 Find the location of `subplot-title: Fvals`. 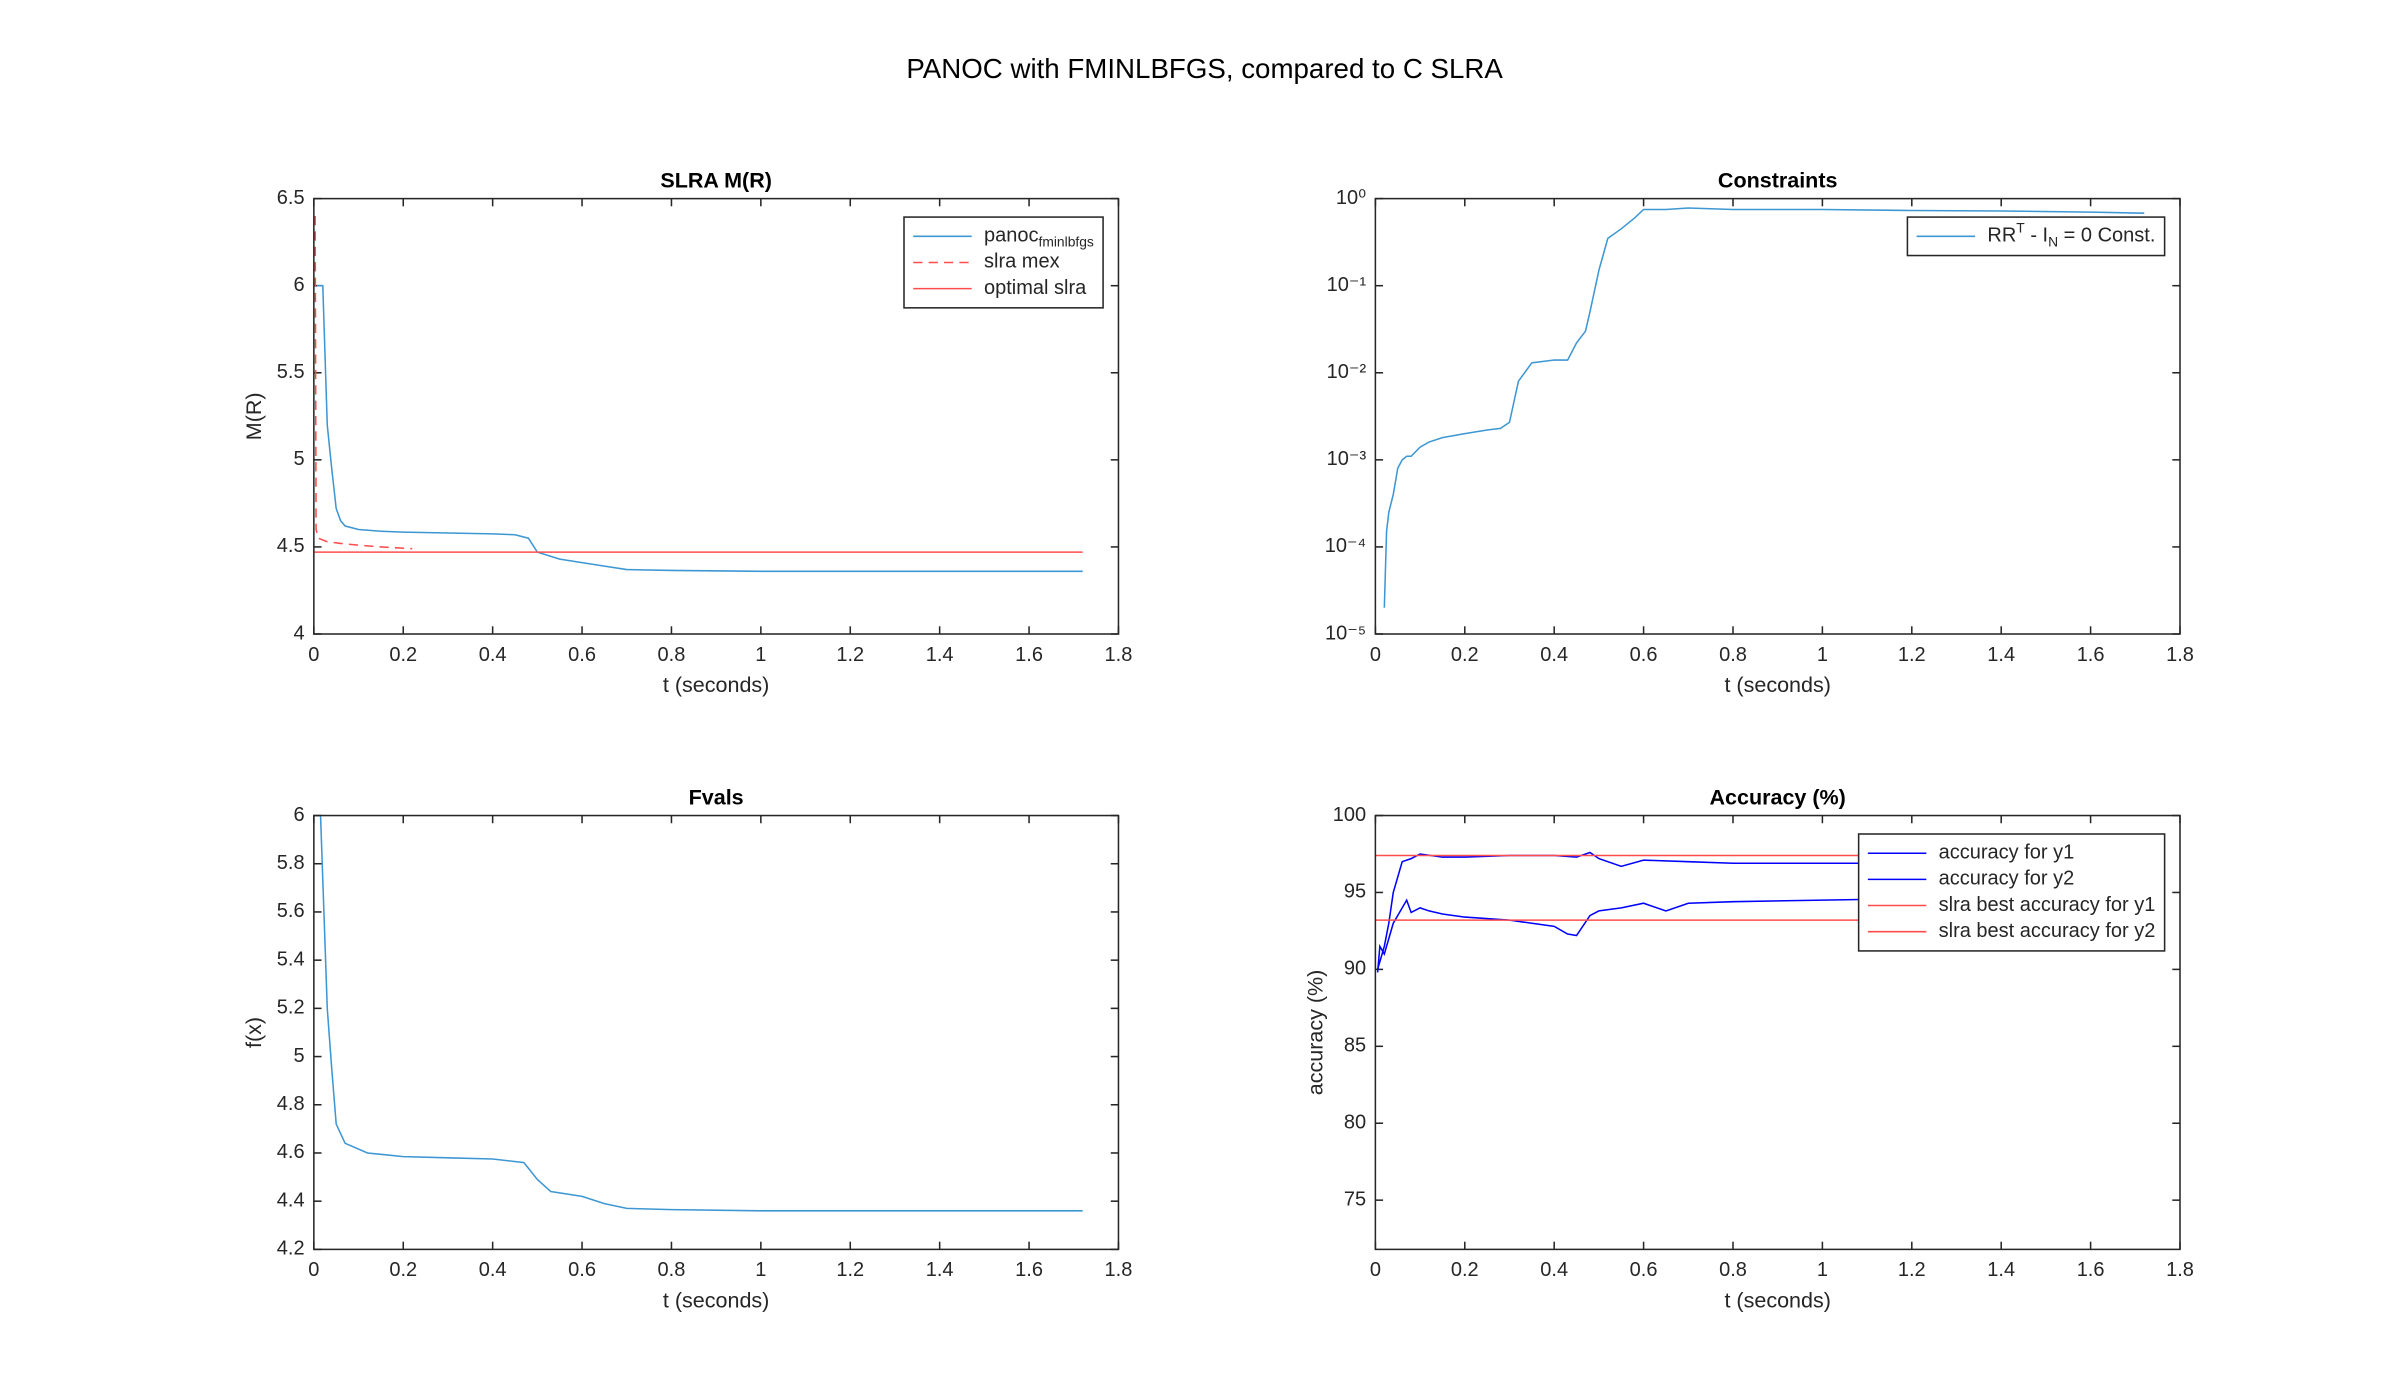

subplot-title: Fvals is located at coordinates (716, 797).